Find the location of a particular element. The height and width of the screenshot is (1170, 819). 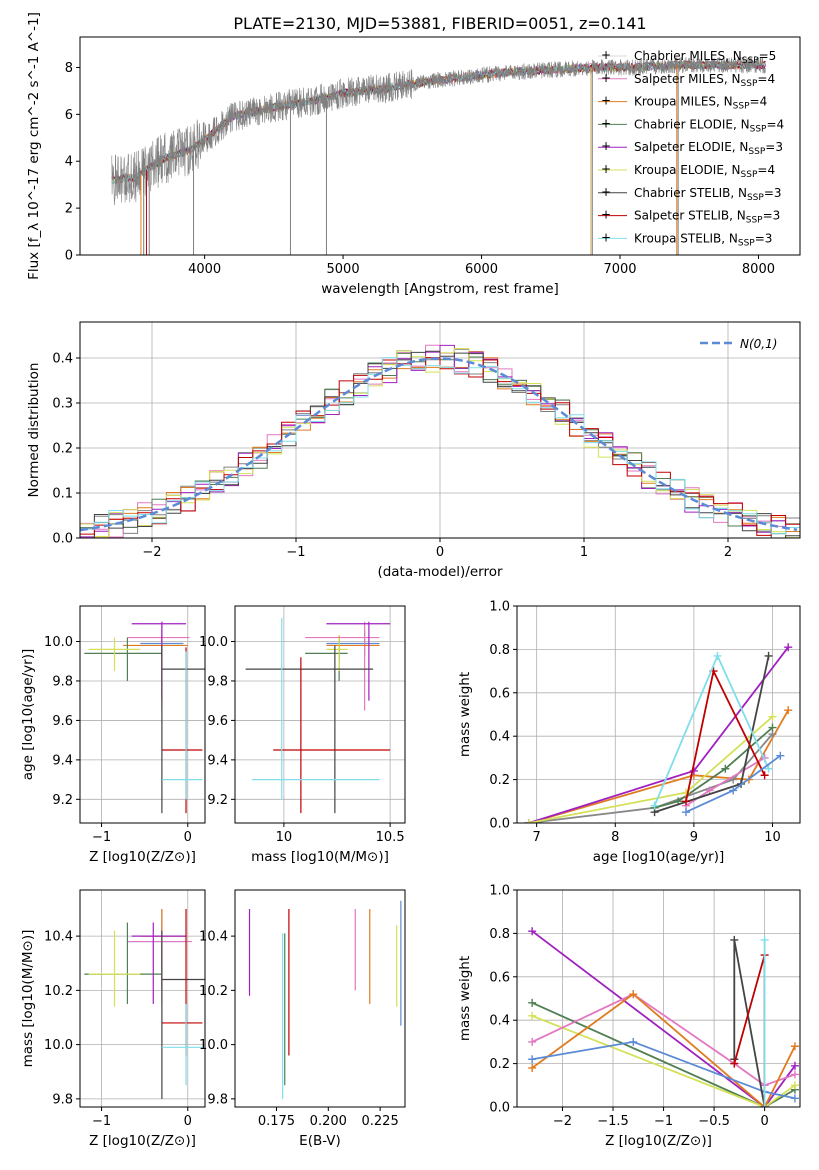

x-tick-label: 8000 is located at coordinates (758, 269).